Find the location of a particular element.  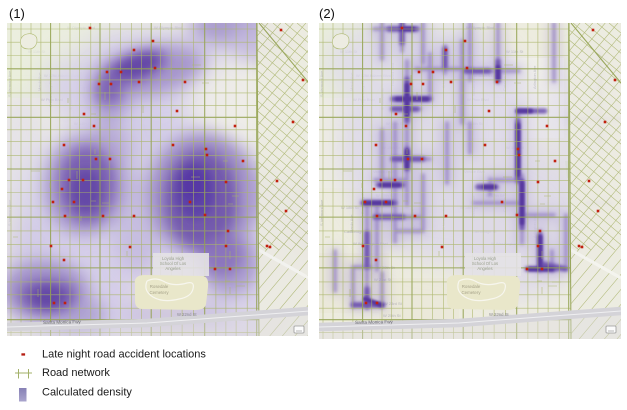

svg-text: Calculated density is located at coordinates (87, 393).